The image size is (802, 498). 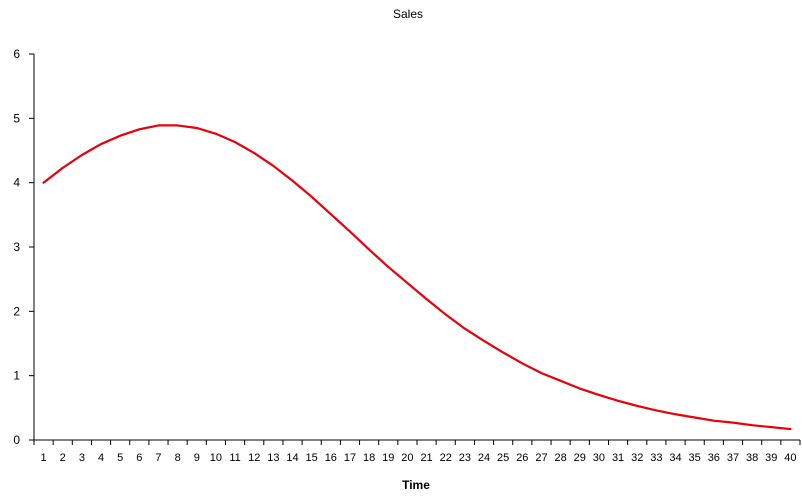 I want to click on x-tick-label: 8, so click(x=178, y=458).